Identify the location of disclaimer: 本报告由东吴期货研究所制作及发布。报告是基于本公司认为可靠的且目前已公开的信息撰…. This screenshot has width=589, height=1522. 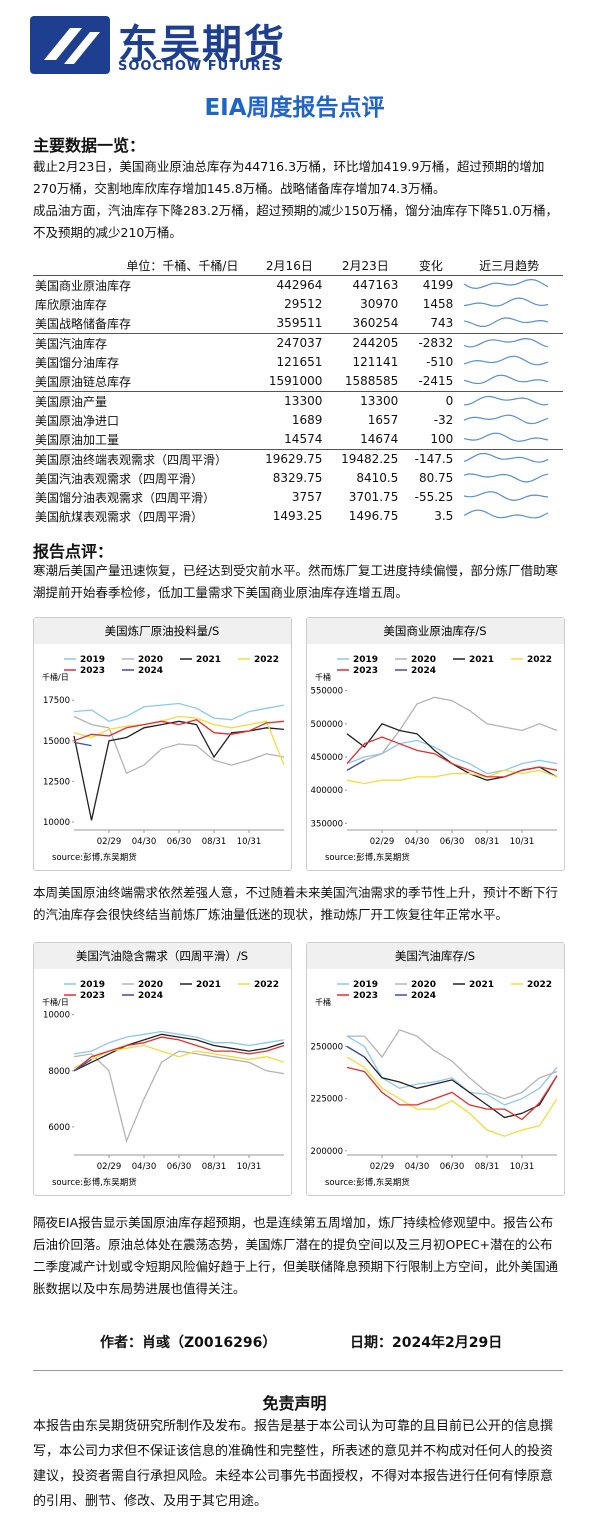
(293, 1464).